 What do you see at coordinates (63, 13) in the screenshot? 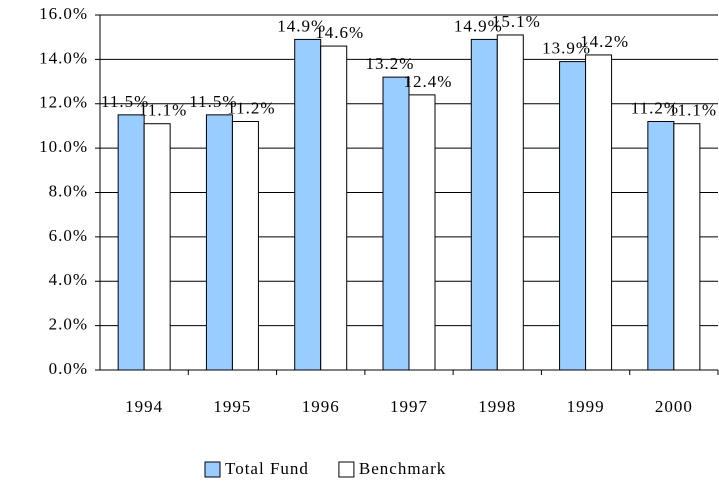
I see `y-tick-label: 16.0%` at bounding box center [63, 13].